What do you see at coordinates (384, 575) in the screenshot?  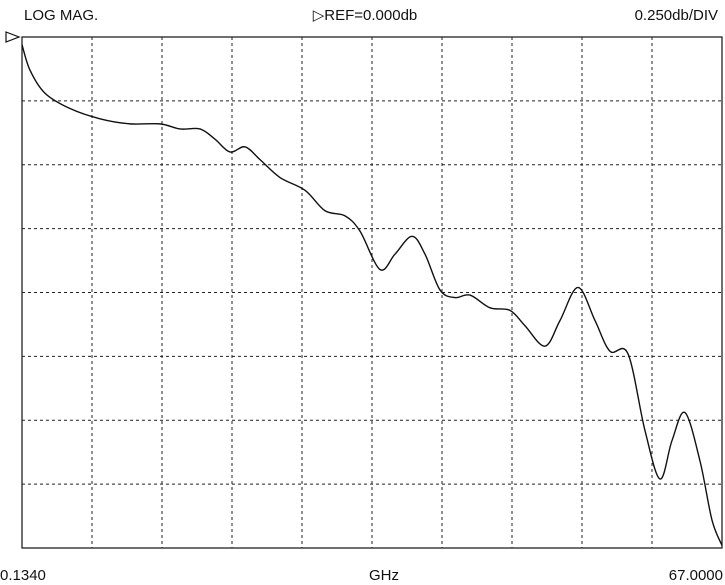 I see `x-axis-label: GHz` at bounding box center [384, 575].